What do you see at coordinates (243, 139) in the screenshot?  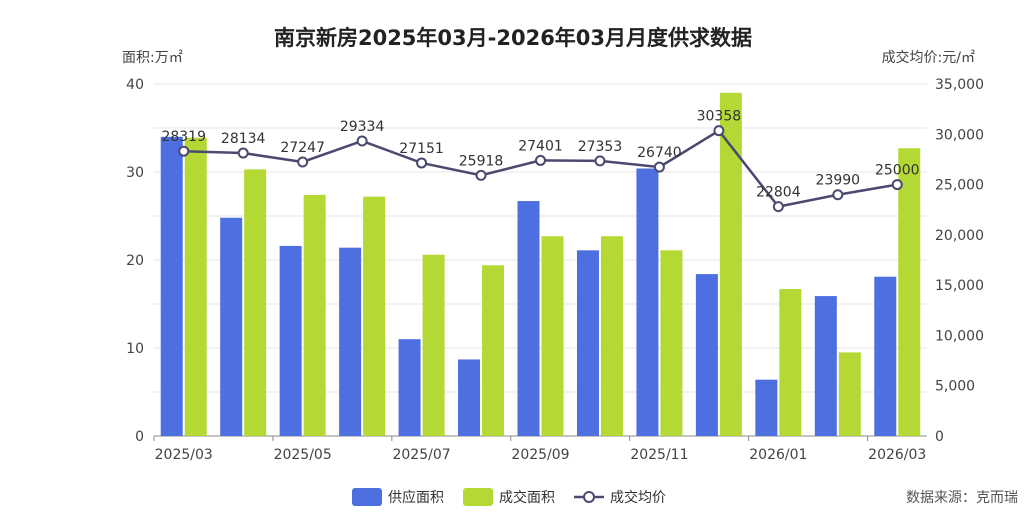 I see `price-label: 28134` at bounding box center [243, 139].